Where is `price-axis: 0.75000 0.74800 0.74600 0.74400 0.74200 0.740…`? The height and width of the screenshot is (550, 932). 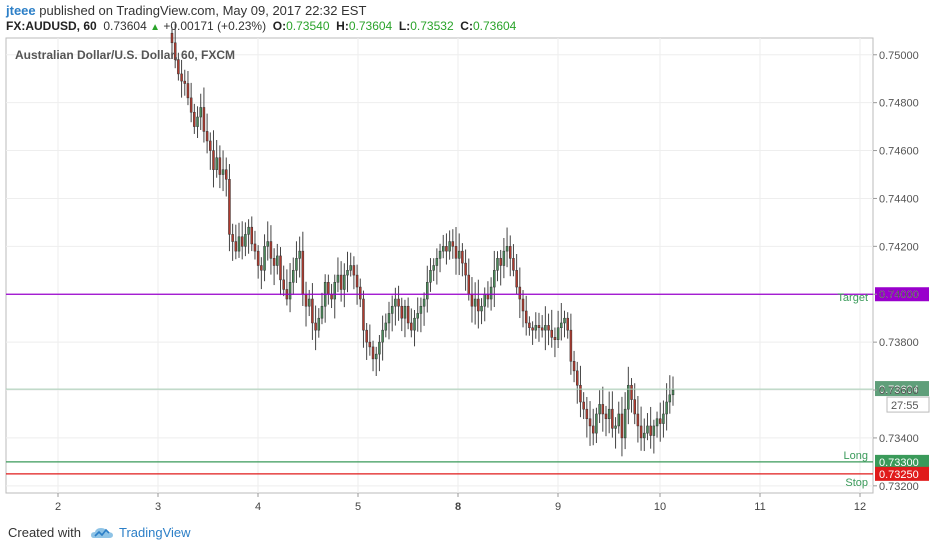 price-axis: 0.75000 0.74800 0.74600 0.74400 0.74200 0.740… is located at coordinates (896, 271).